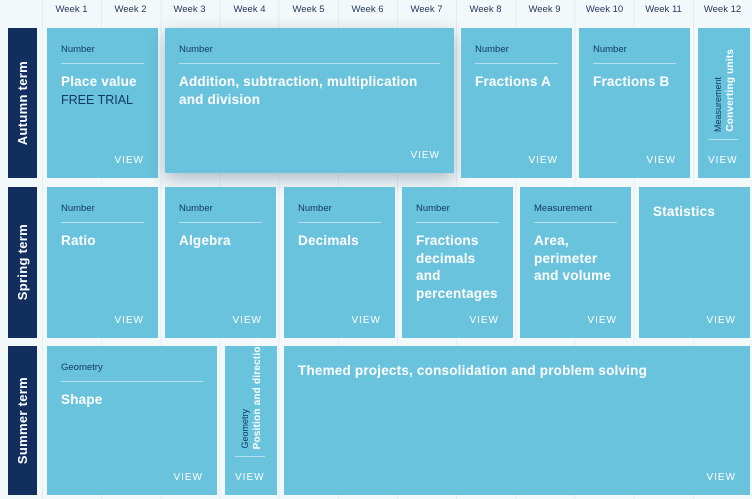  I want to click on card-shape: Geometry Shape VIEW, so click(132, 420).